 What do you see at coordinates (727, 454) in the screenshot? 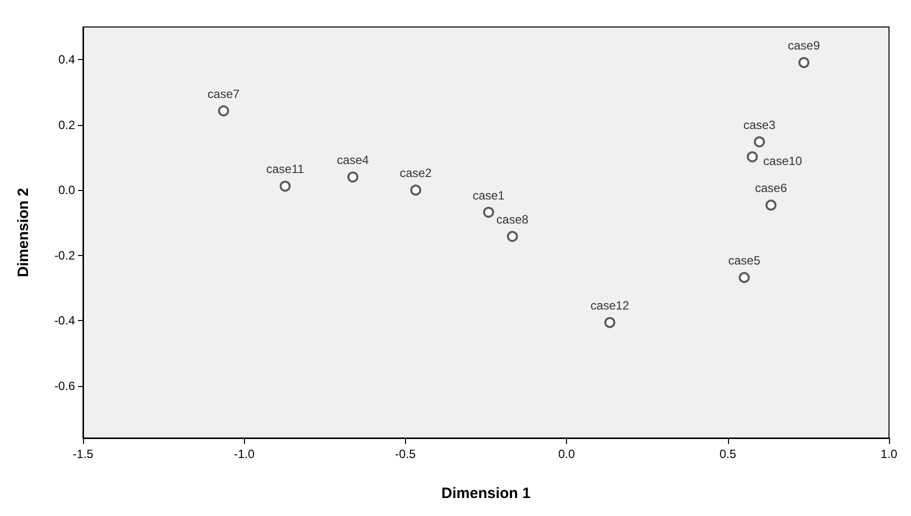
I see `x-tick-label: 0.5` at bounding box center [727, 454].